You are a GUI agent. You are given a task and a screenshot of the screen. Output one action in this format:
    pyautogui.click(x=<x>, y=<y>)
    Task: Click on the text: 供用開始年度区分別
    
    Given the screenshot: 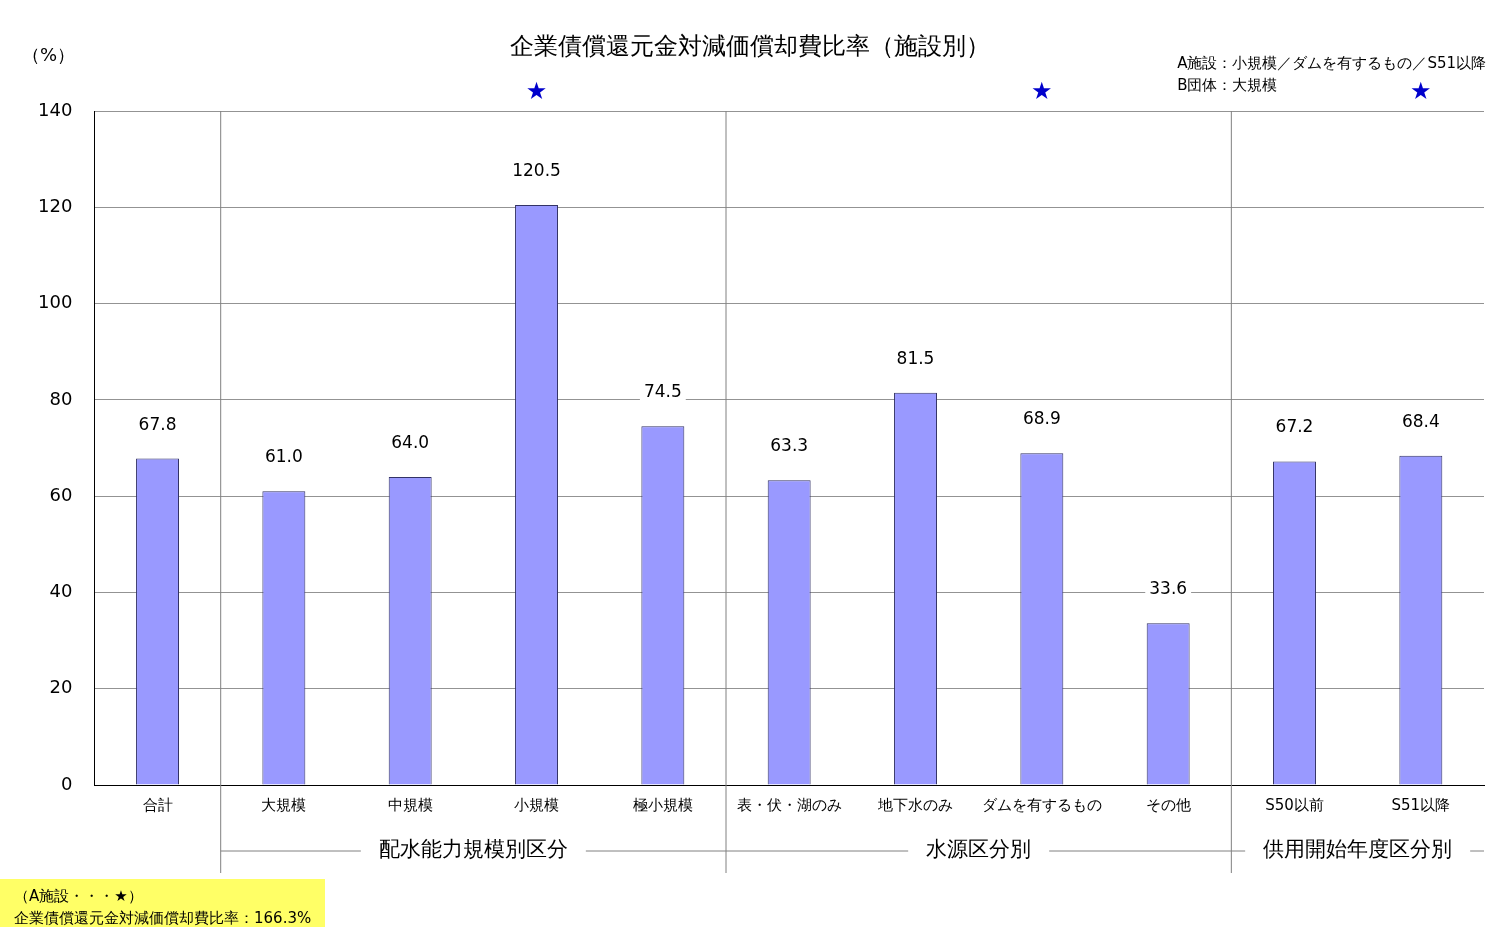 What is the action you would take?
    pyautogui.click(x=1358, y=849)
    